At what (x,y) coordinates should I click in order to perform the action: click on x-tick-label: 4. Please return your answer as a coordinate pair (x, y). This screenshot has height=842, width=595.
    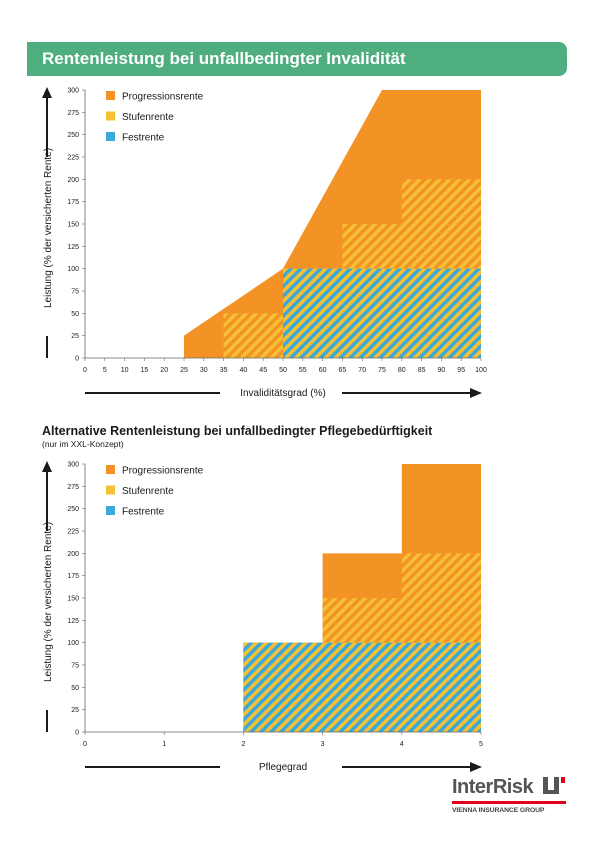
    Looking at the image, I should click on (402, 744).